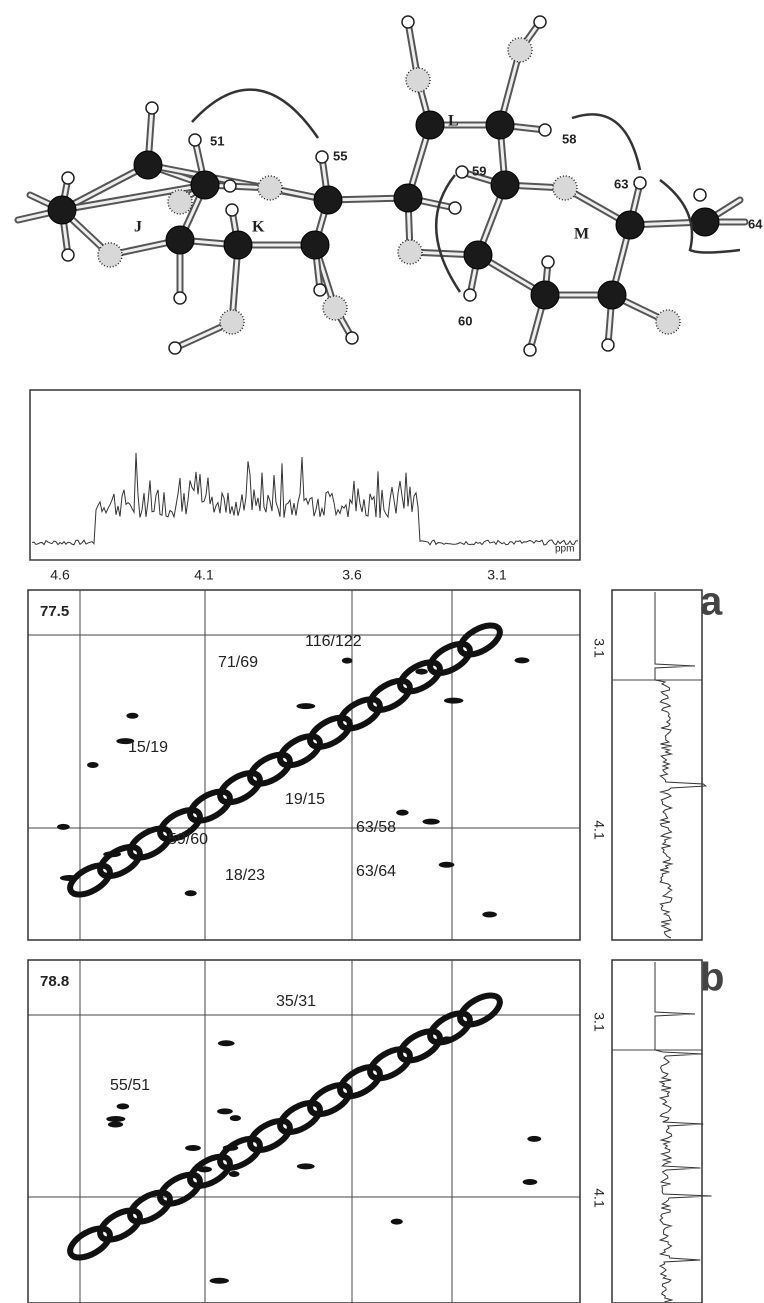 The image size is (764, 1303). Describe the element at coordinates (564, 549) in the screenshot. I see `unit-label: ppm` at that location.